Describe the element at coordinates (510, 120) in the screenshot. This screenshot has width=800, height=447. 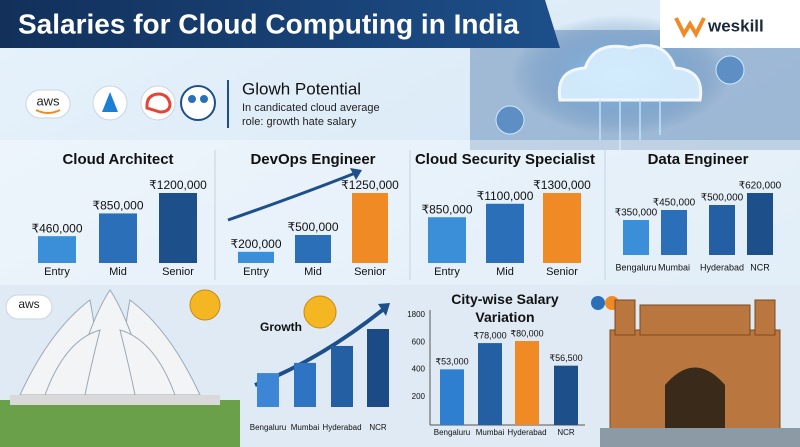
I see `rupee-badge` at that location.